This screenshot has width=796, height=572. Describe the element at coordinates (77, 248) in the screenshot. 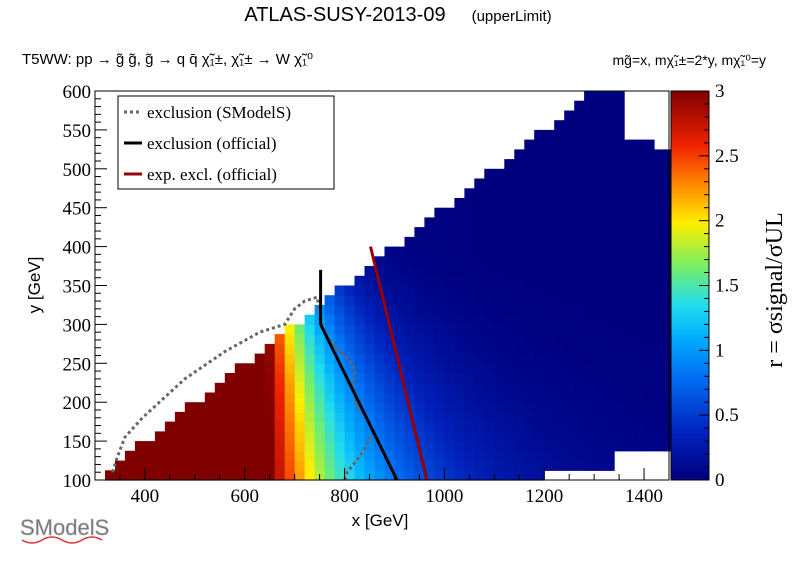

I see `y-tick-label: 400` at that location.